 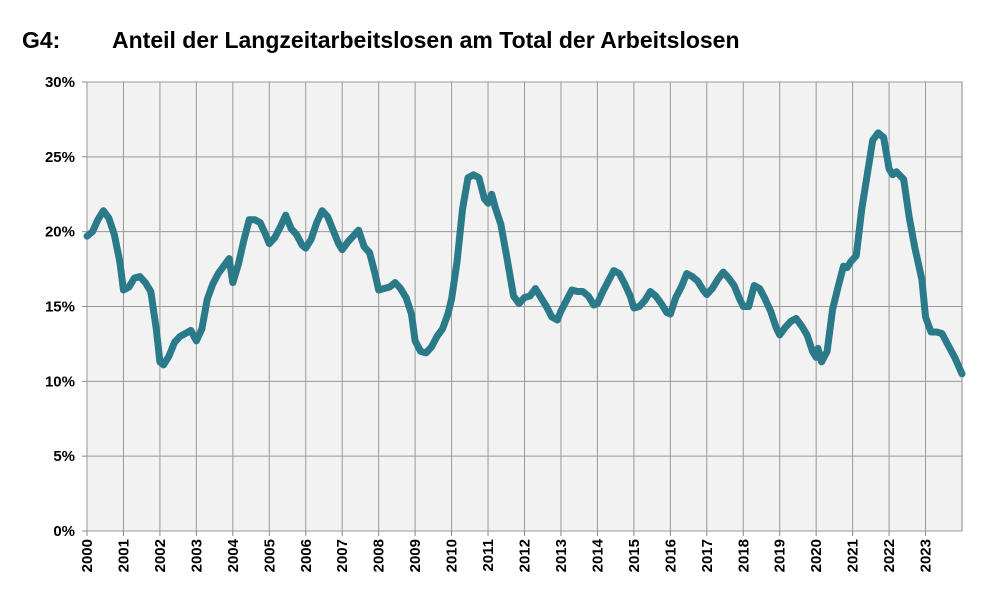 What do you see at coordinates (87, 555) in the screenshot?
I see `x-tick-label: 2000` at bounding box center [87, 555].